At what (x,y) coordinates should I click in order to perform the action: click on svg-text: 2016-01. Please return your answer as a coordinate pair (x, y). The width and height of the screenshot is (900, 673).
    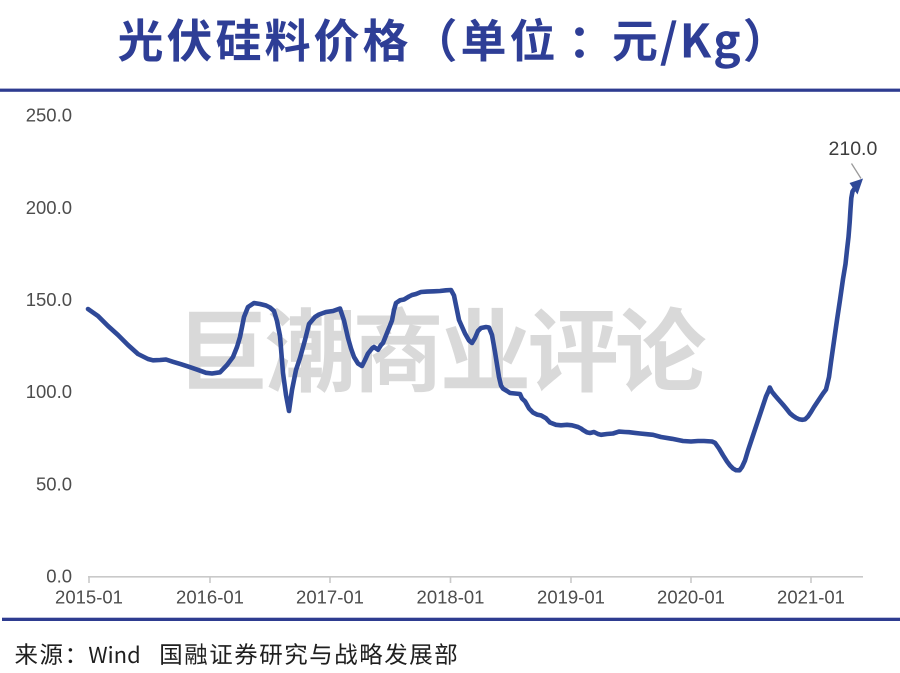
    Looking at the image, I should click on (210, 597).